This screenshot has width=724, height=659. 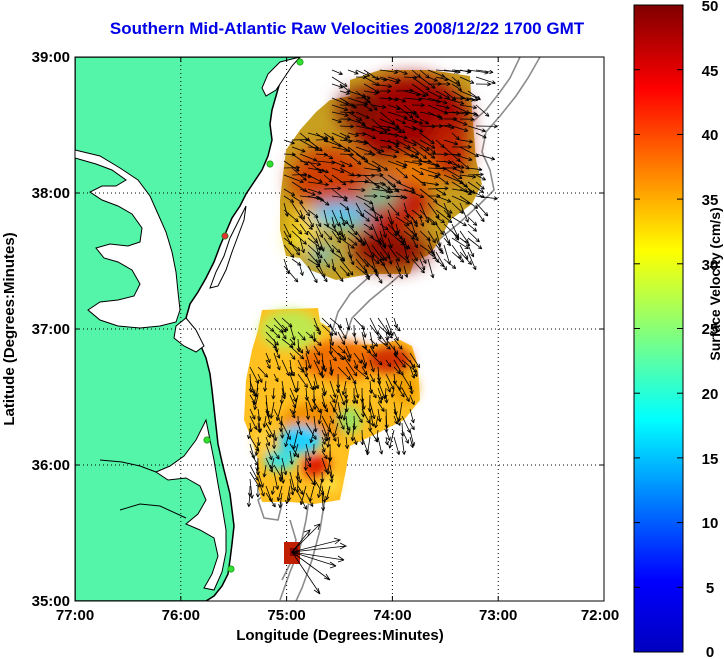 What do you see at coordinates (498, 615) in the screenshot?
I see `x-tick-label: 73:00` at bounding box center [498, 615].